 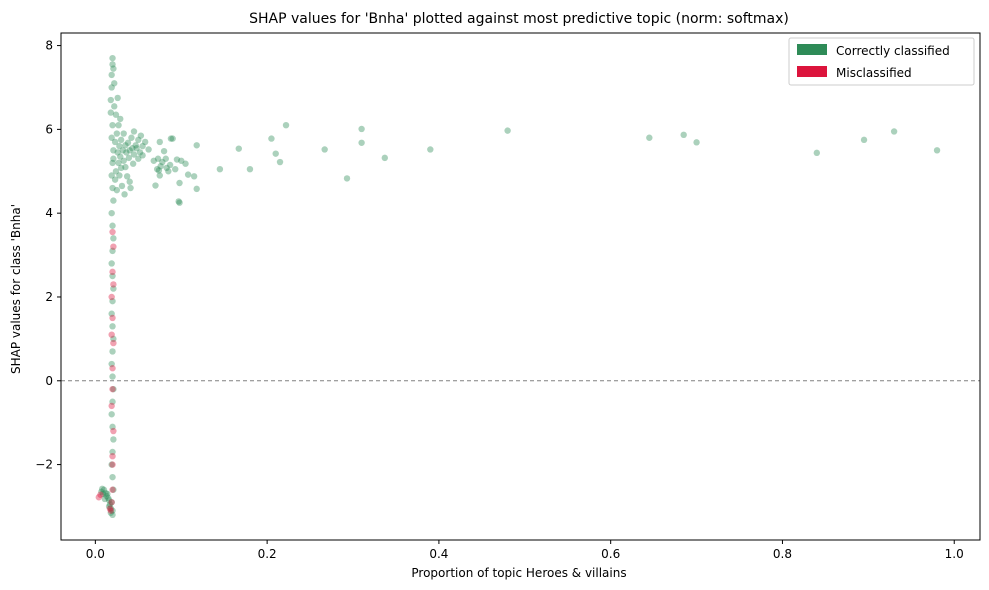 What do you see at coordinates (95, 554) in the screenshot?
I see `x-tick-label-0: 0.0` at bounding box center [95, 554].